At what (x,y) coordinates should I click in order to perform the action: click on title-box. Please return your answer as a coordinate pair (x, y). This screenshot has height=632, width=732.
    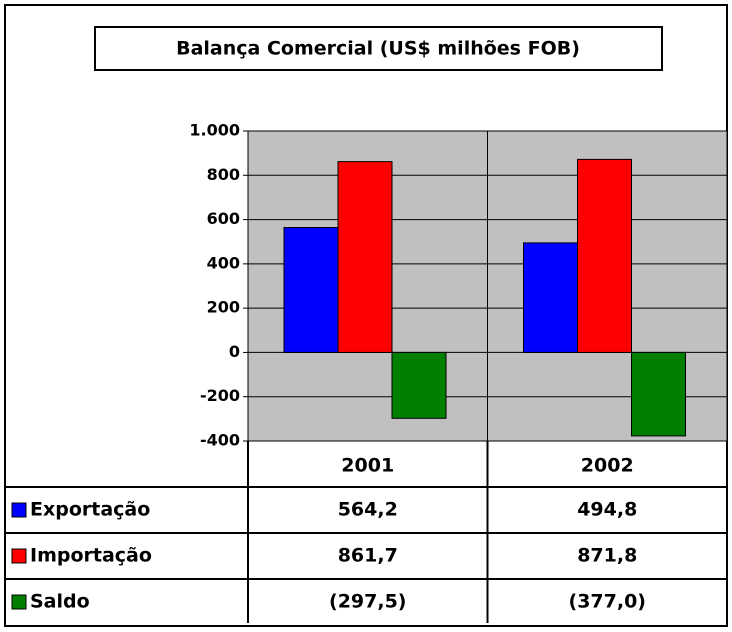
    Looking at the image, I should click on (378, 48).